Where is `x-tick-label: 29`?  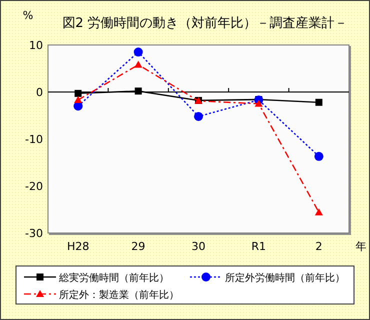
x-tick-label: 29 is located at coordinates (138, 246).